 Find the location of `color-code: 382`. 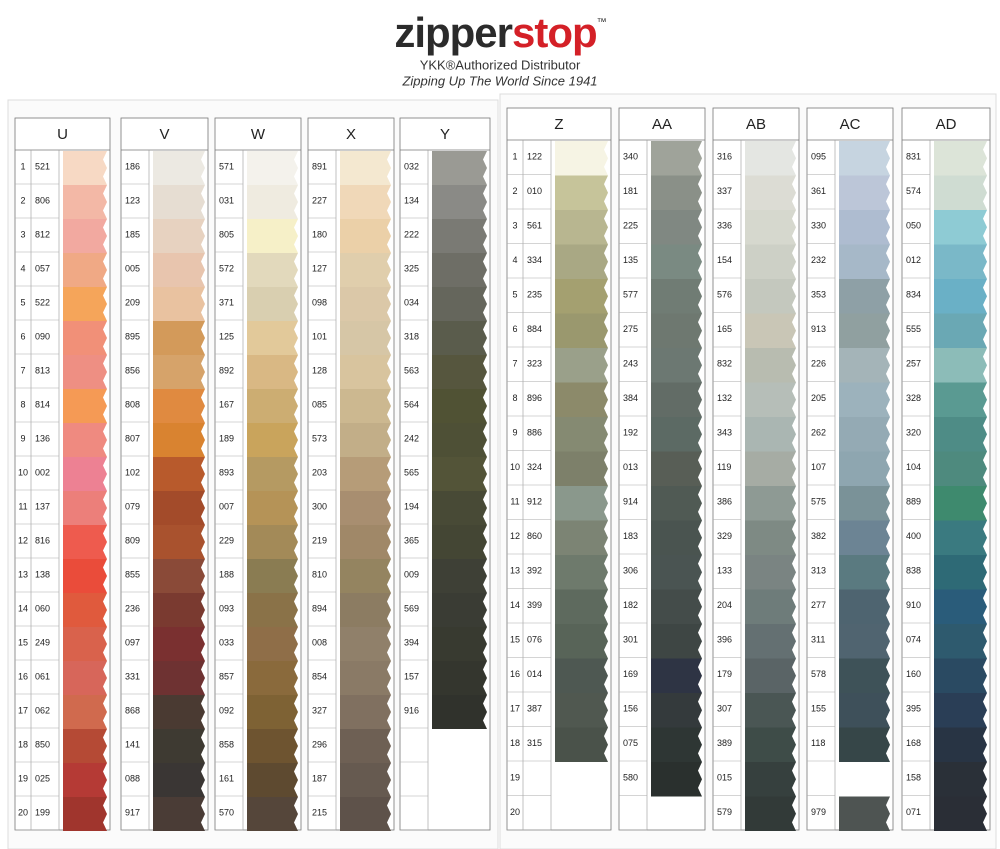

color-code: 382 is located at coordinates (818, 536).